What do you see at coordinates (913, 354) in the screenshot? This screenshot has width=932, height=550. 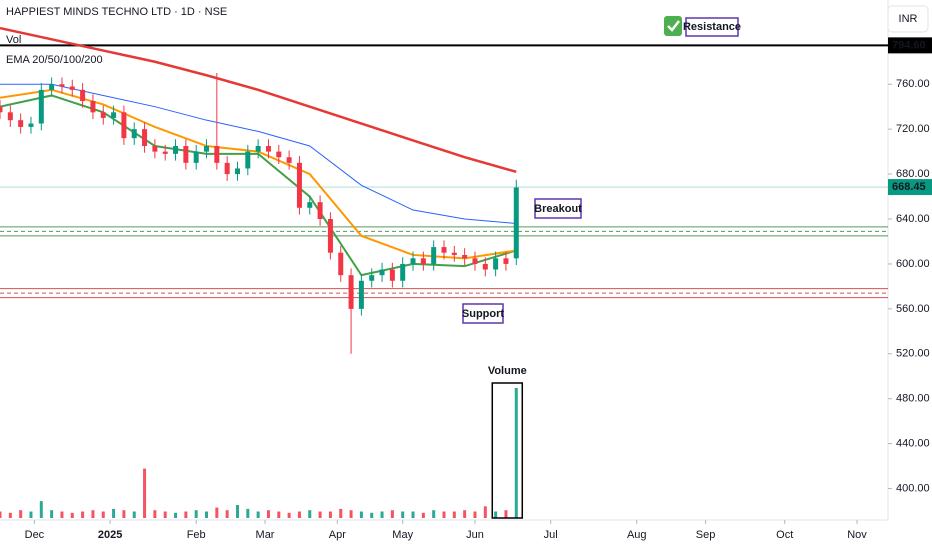 I see `y-tick-label: 520.00` at bounding box center [913, 354].